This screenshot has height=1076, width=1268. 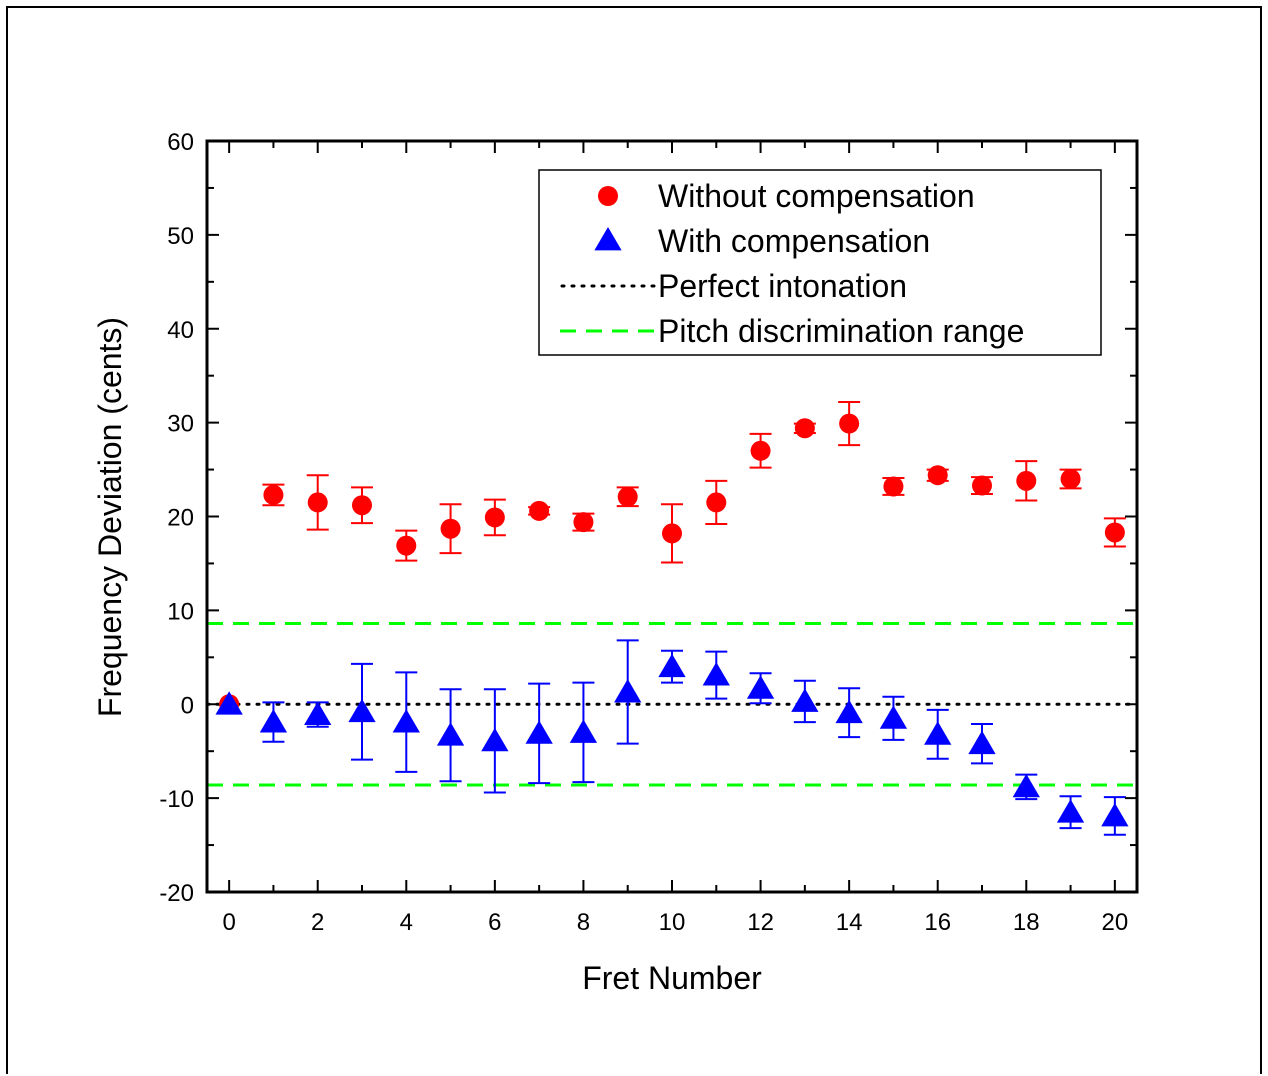 I want to click on x-tick-label-2: 2, so click(x=317, y=922).